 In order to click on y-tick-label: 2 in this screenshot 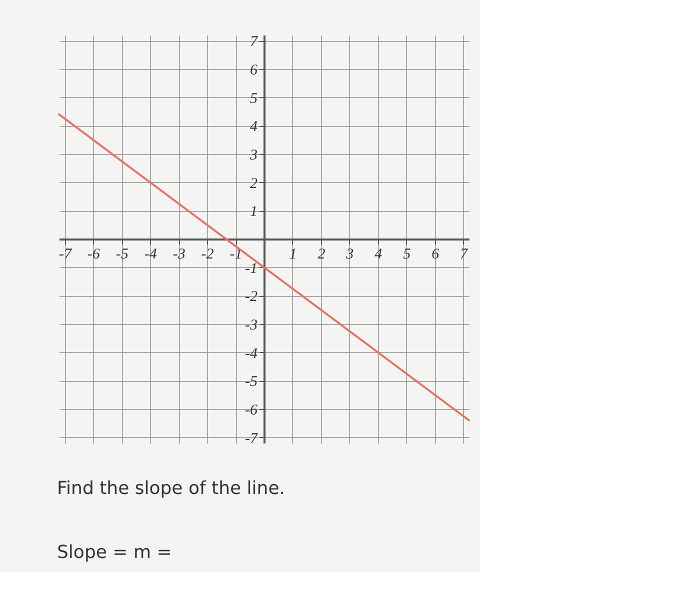, I will do `click(254, 184)`.